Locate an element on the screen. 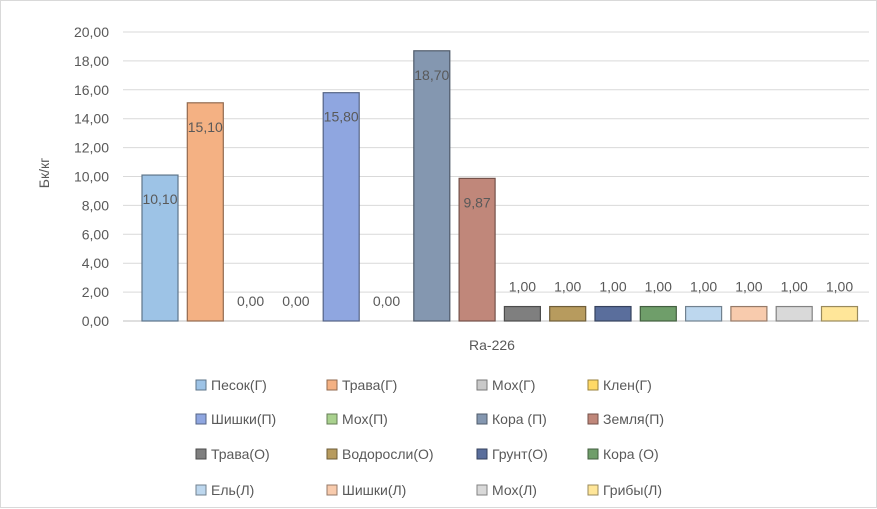 This screenshot has height=509, width=877. legend-label: Водоросли(О) is located at coordinates (388, 454).